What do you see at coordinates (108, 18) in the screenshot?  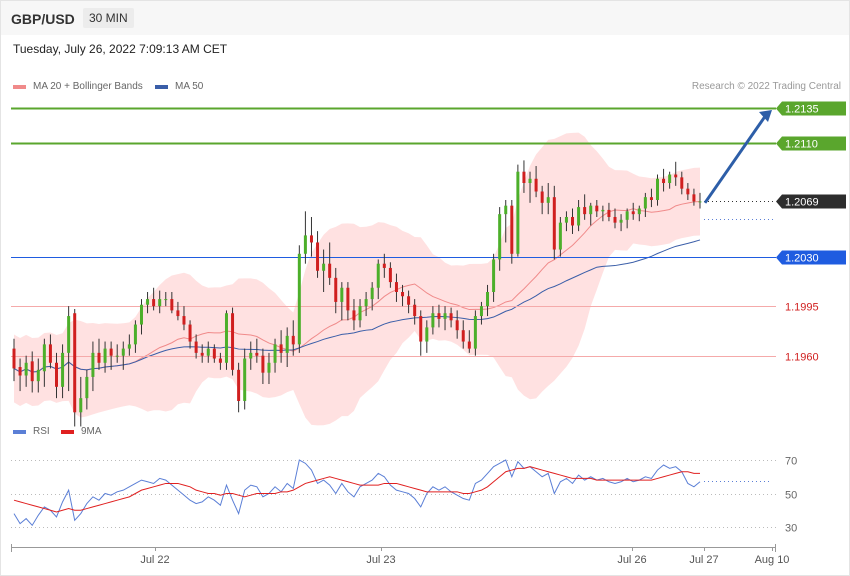 I see `timeframe-badge: 30 MIN` at bounding box center [108, 18].